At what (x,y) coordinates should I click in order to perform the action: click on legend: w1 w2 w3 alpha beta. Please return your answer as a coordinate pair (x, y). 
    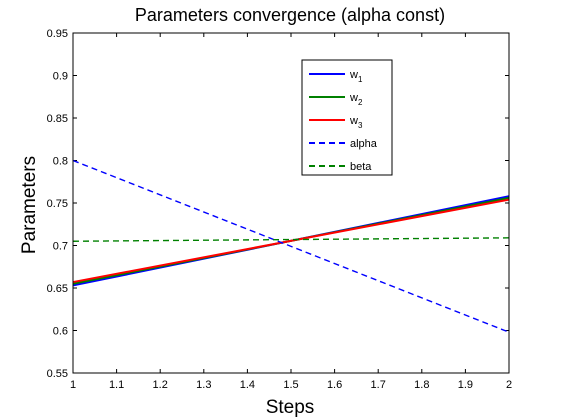
    Looking at the image, I should click on (347, 117).